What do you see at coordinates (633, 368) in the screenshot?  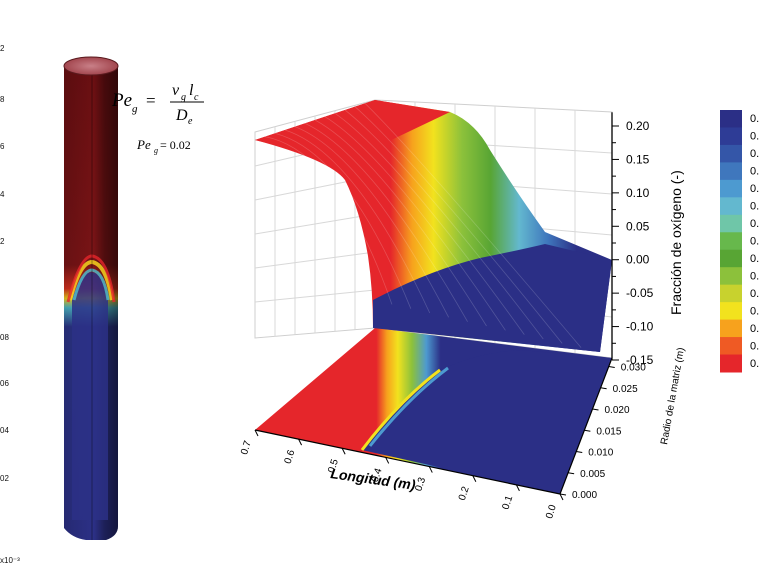 I see `y-tick-label: 0.030` at bounding box center [633, 368].